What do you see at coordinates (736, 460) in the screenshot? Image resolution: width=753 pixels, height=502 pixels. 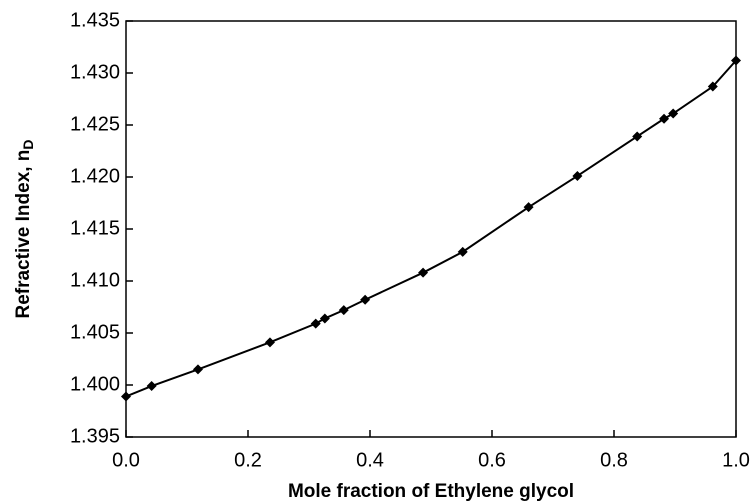 I see `x-tick-label: 1.0` at bounding box center [736, 460].